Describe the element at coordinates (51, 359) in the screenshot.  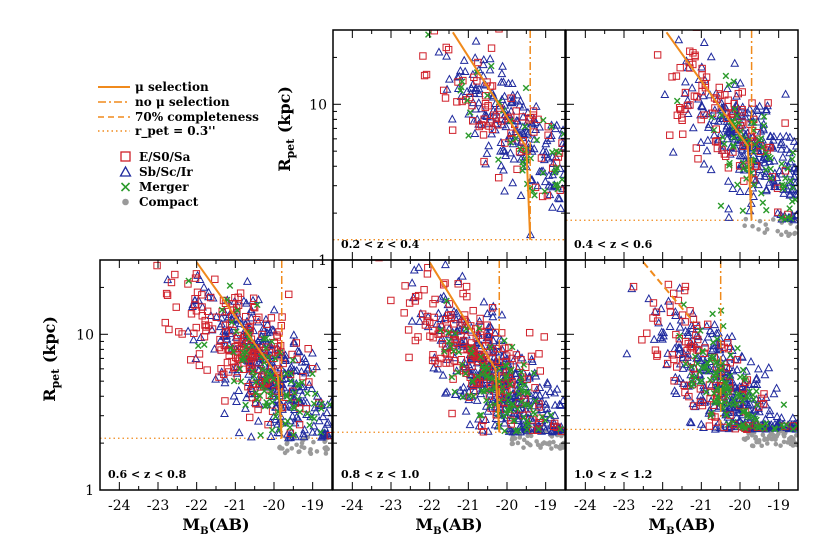
I see `y-axis-label-bottom-text: Rpet (kpc)` at that location.